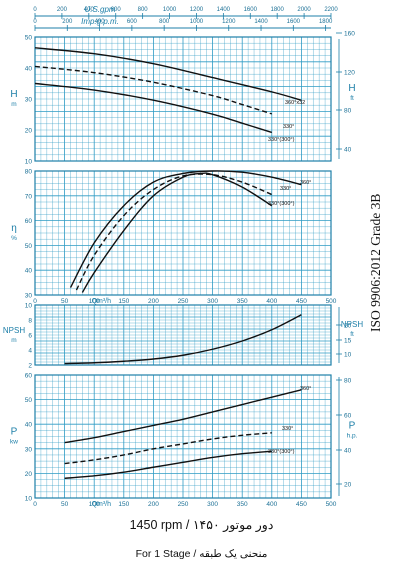  What do you see at coordinates (102, 504) in the screenshot?
I see `power-x-label: Qm³/h` at bounding box center [102, 504].